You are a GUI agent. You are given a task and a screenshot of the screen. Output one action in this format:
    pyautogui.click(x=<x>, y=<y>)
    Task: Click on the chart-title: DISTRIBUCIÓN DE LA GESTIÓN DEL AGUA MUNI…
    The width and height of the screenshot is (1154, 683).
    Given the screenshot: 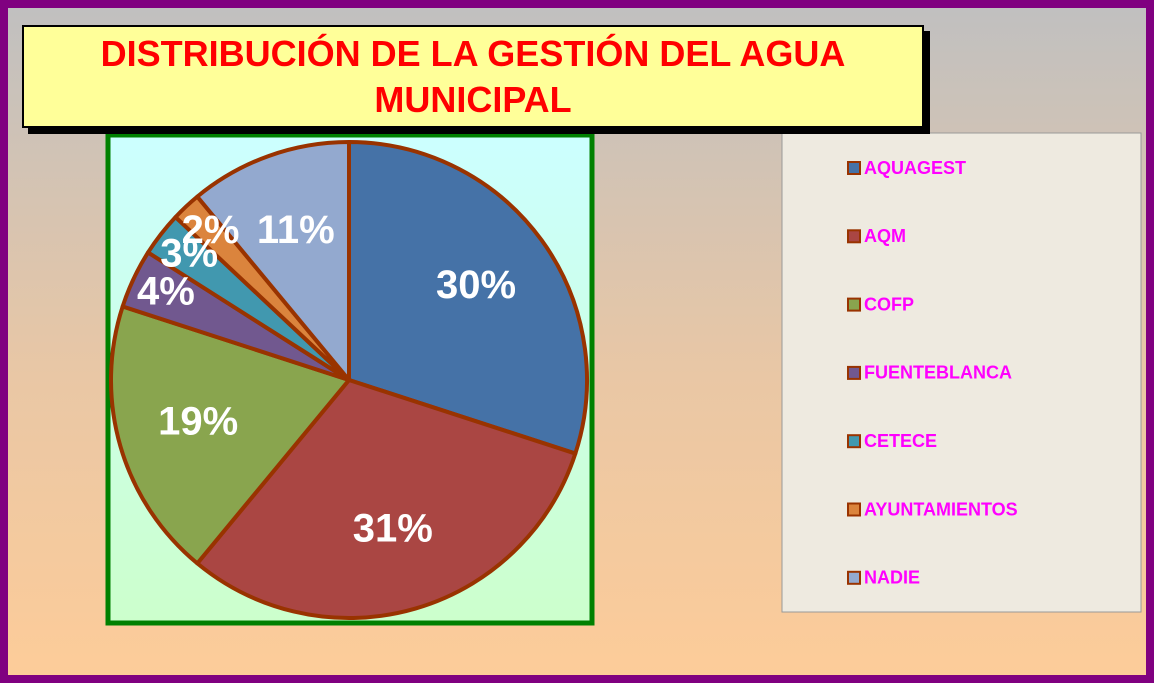 What is the action you would take?
    pyautogui.click(x=473, y=76)
    